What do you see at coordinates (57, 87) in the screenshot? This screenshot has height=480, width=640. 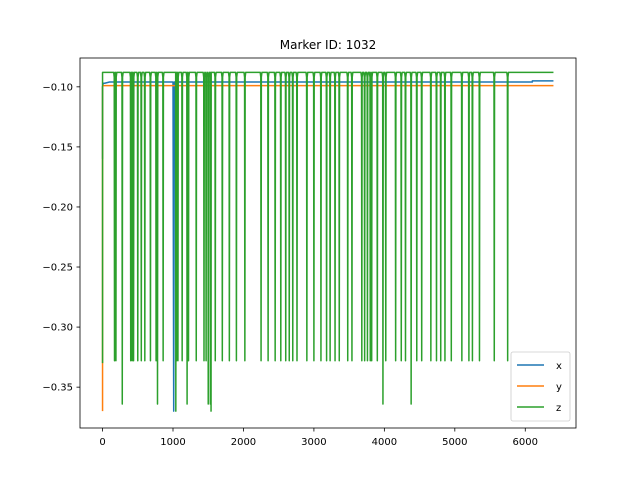 I see `y-tick-label: −0.10` at bounding box center [57, 87].